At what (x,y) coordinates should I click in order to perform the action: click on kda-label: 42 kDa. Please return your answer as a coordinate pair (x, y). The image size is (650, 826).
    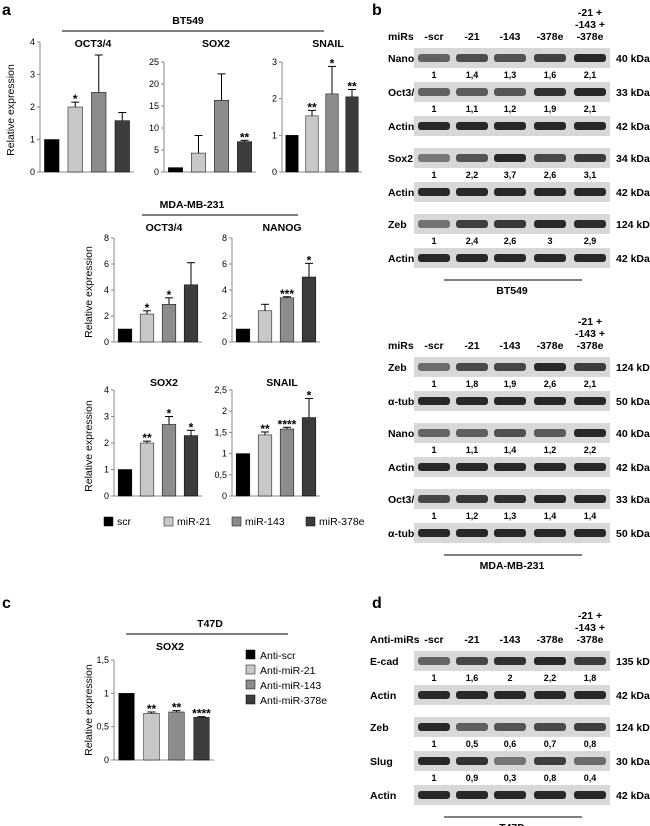
    Looking at the image, I should click on (633, 468).